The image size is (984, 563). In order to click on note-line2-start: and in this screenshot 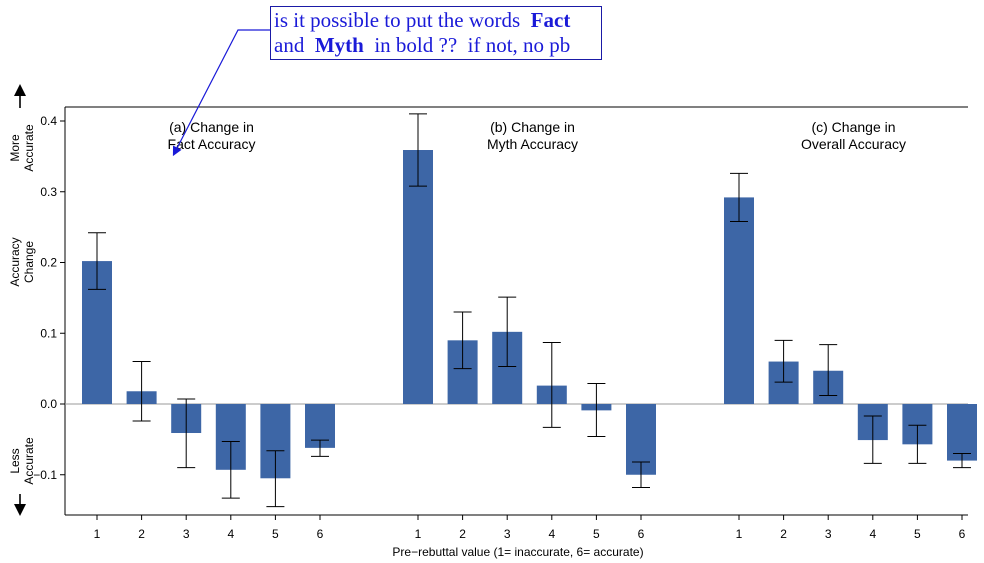, I will do `click(294, 45)`.